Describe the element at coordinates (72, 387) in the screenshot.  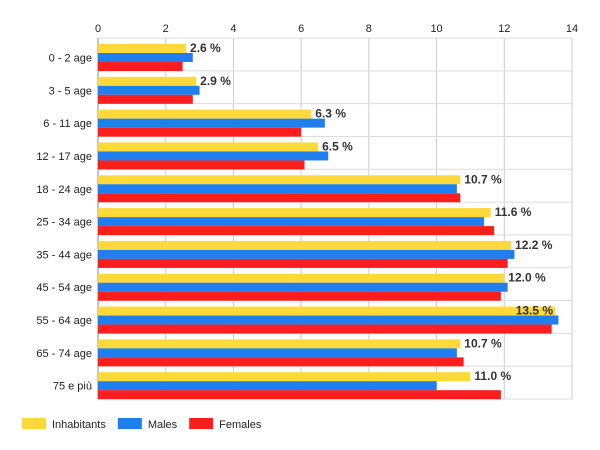
I see `category-label: 75 e più` at that location.